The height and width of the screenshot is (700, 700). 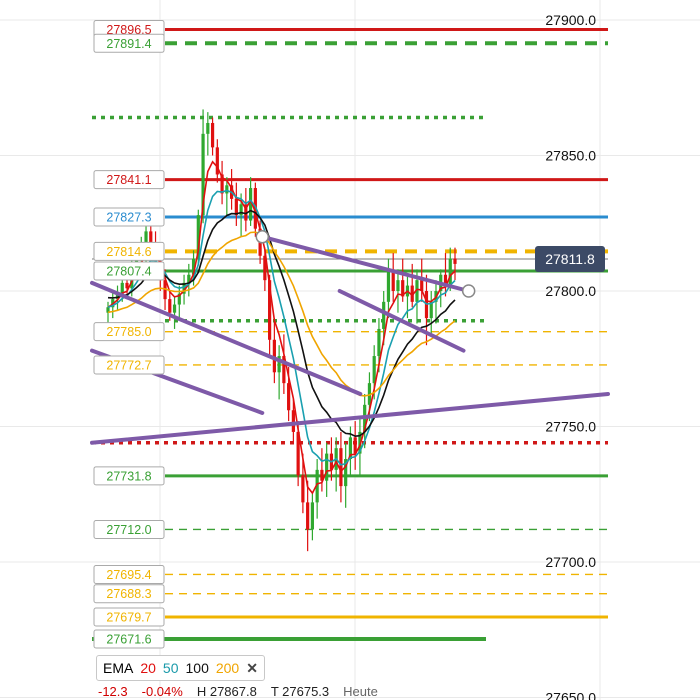 What do you see at coordinates (170, 668) in the screenshot?
I see `legend-item-50: 50` at bounding box center [170, 668].